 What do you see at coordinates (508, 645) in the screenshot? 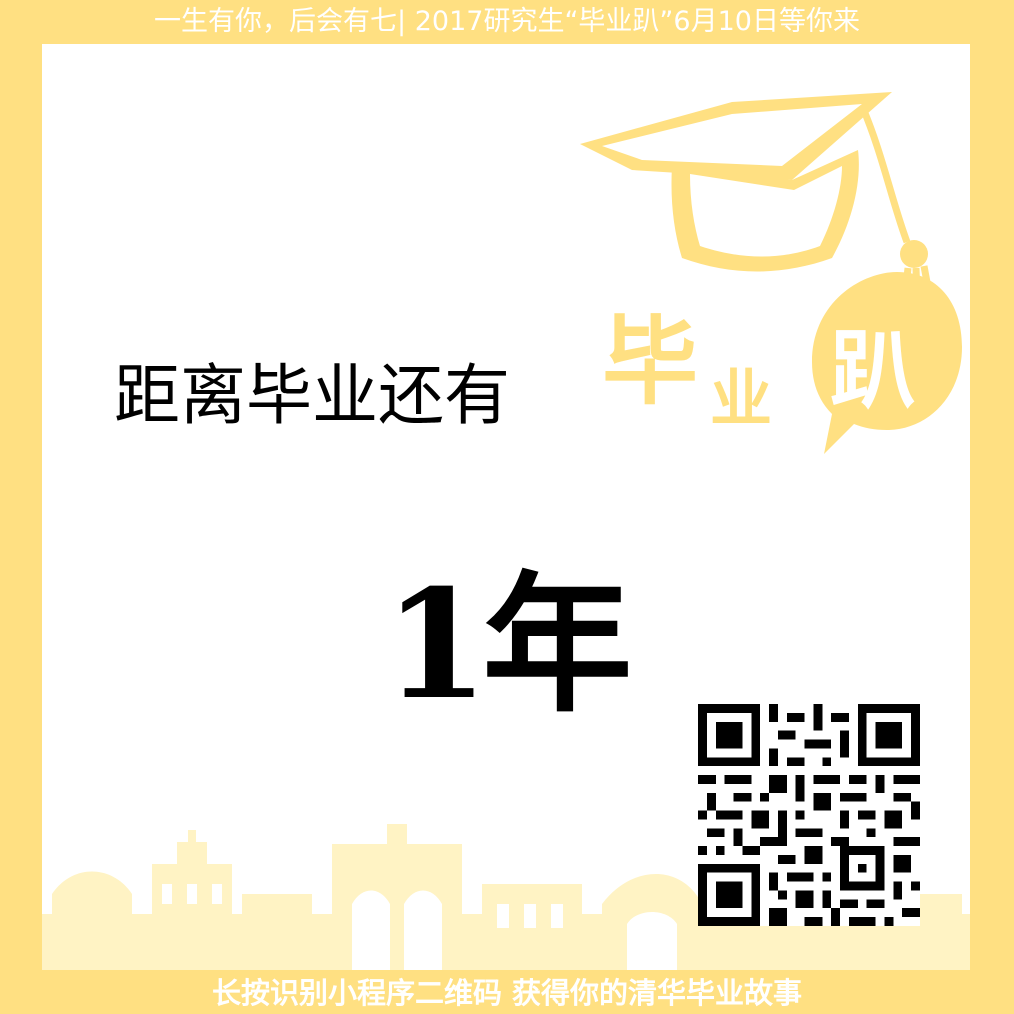
I see `countdown-value: 1年` at bounding box center [508, 645].